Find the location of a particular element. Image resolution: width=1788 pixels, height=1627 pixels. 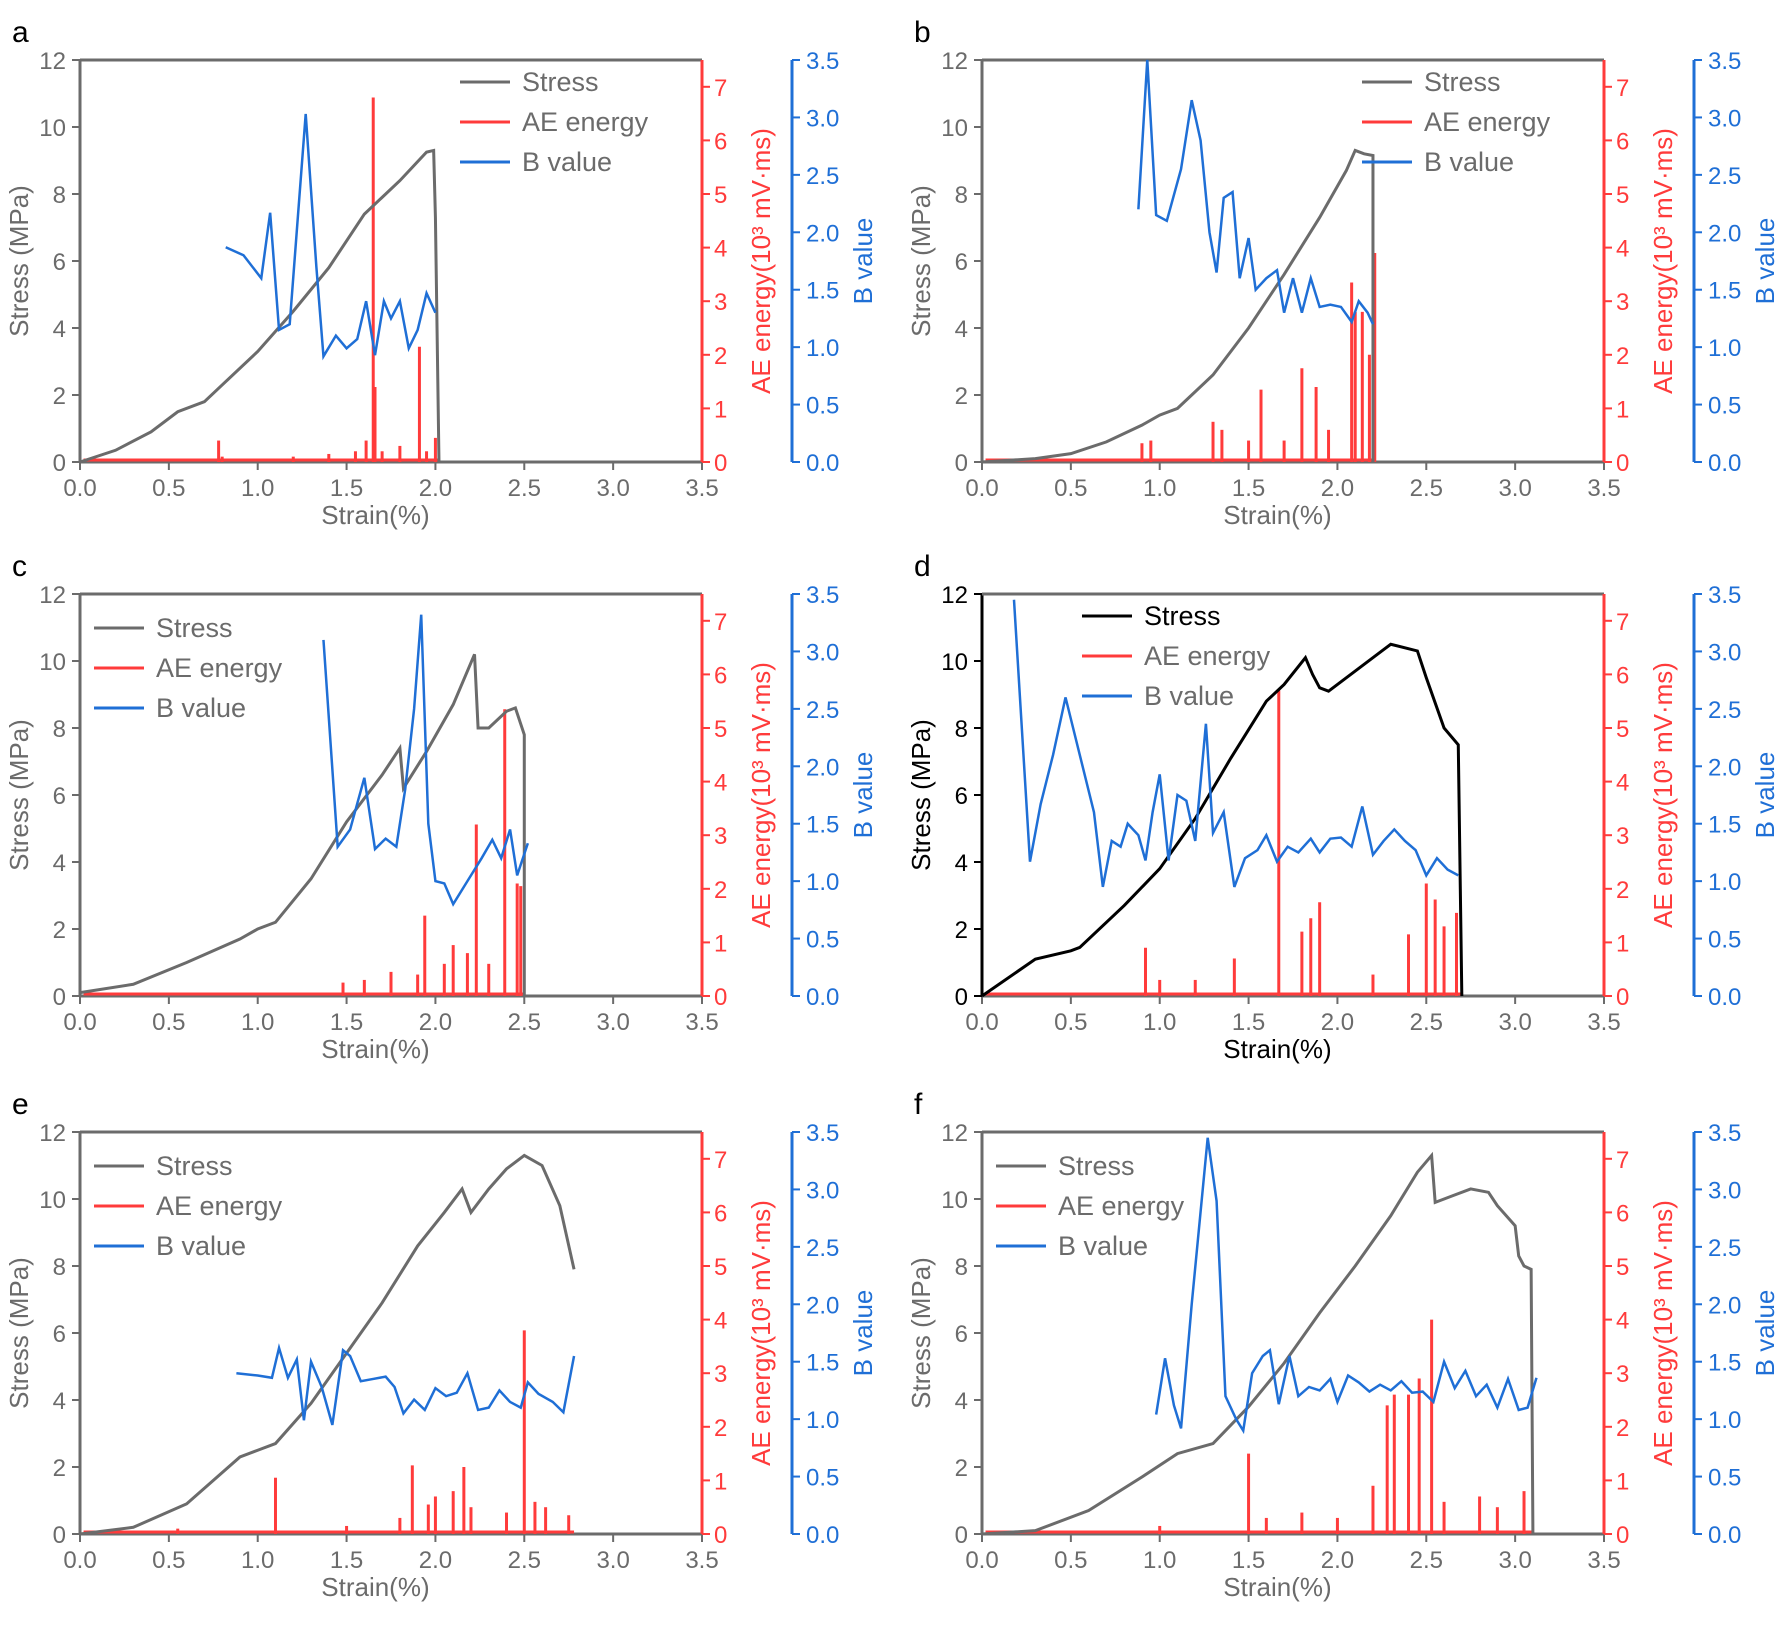

b-tick-label: 0.0 is located at coordinates (822, 997).